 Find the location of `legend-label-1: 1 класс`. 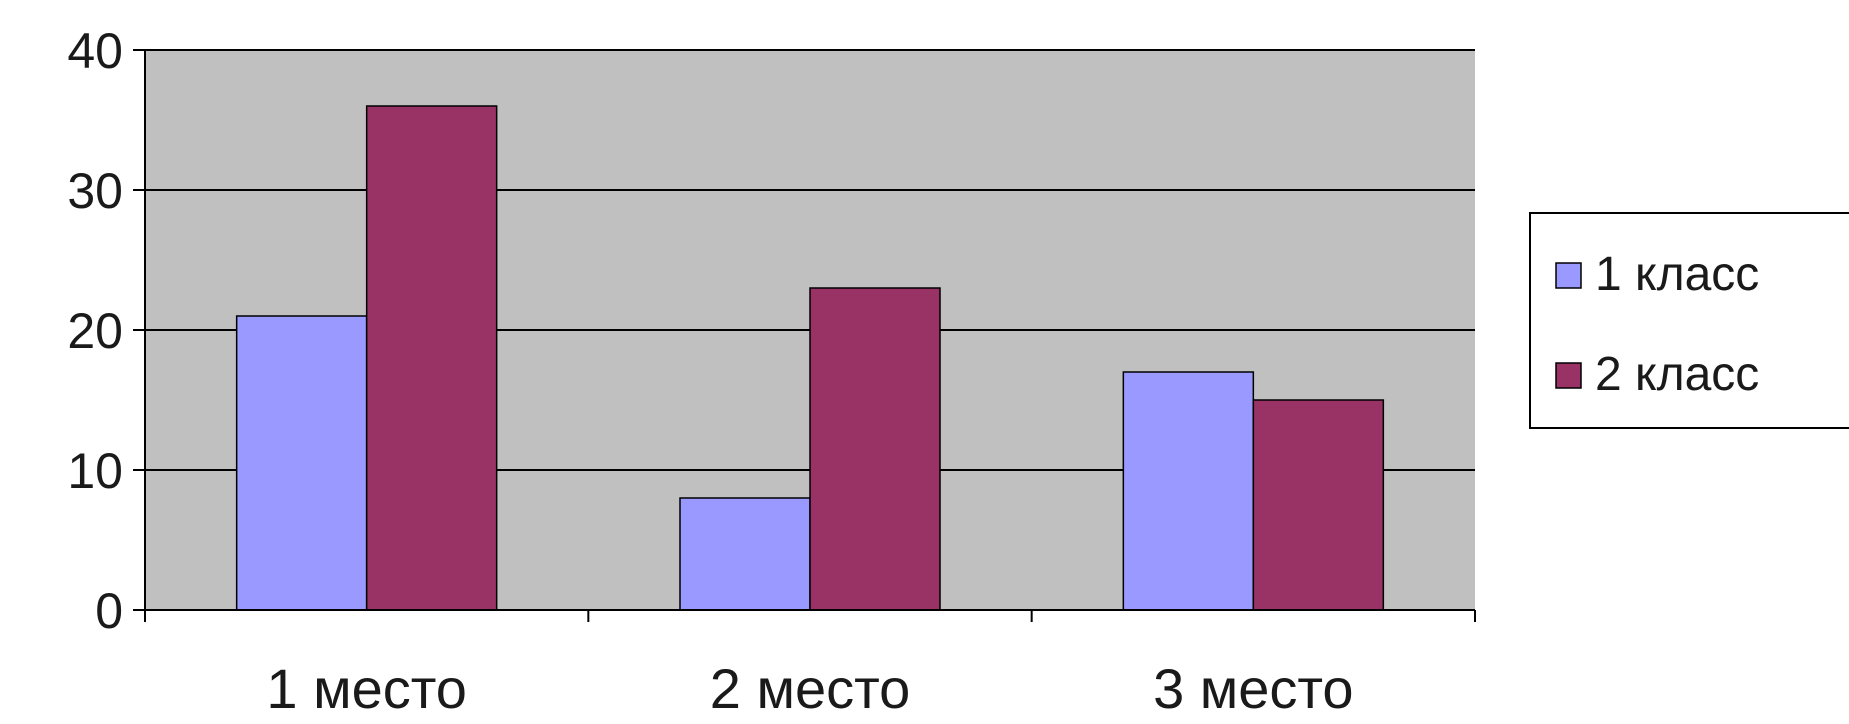

legend-label-1: 1 класс is located at coordinates (1677, 274).